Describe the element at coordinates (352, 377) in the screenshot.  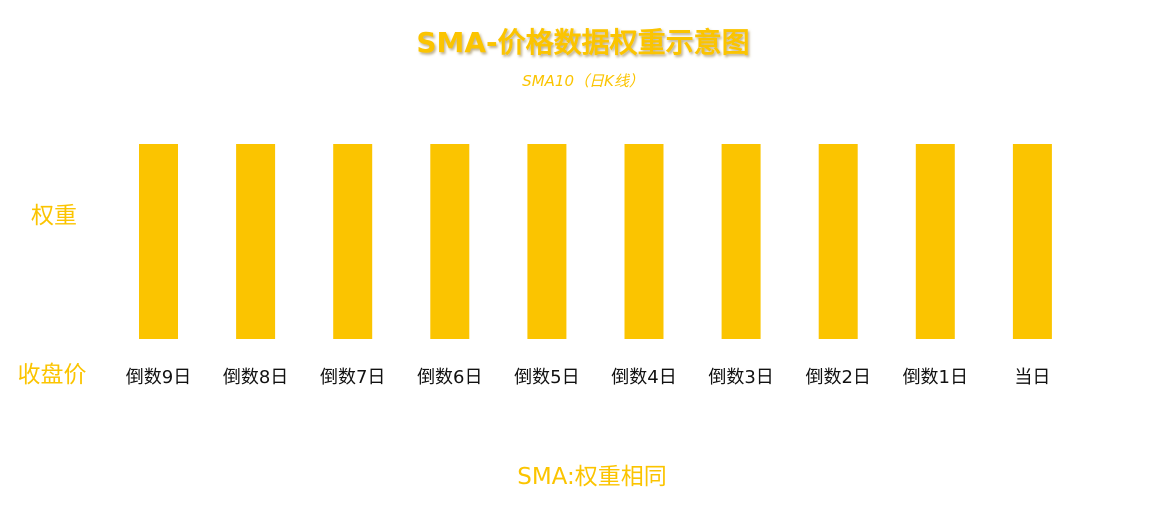
I see `tick-label-3: 倒数7日` at that location.